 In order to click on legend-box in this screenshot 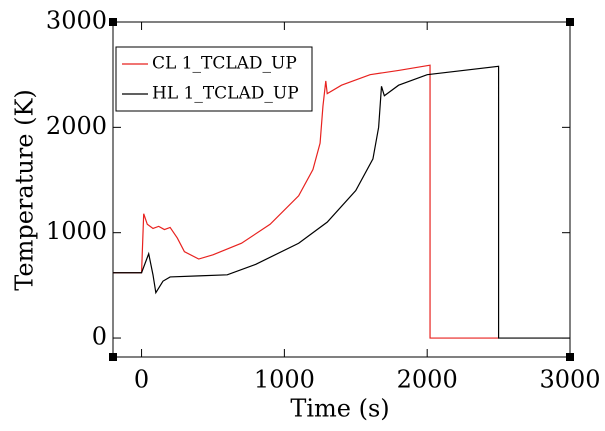, I will do `click(214, 79)`.